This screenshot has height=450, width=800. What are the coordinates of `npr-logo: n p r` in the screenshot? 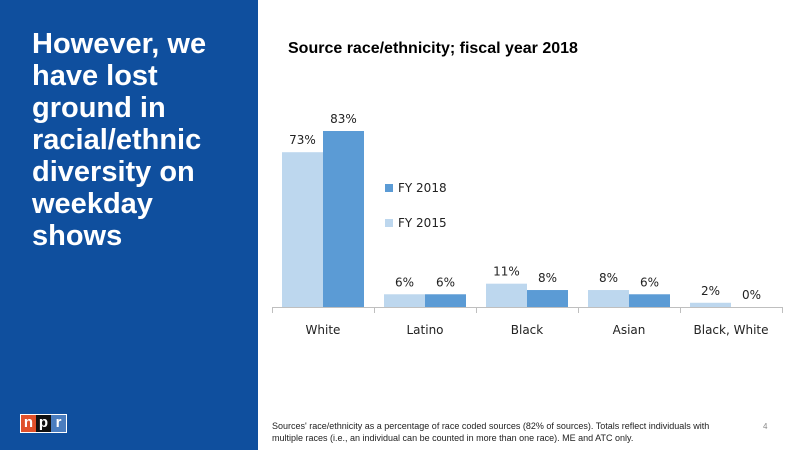 It's located at (43, 423).